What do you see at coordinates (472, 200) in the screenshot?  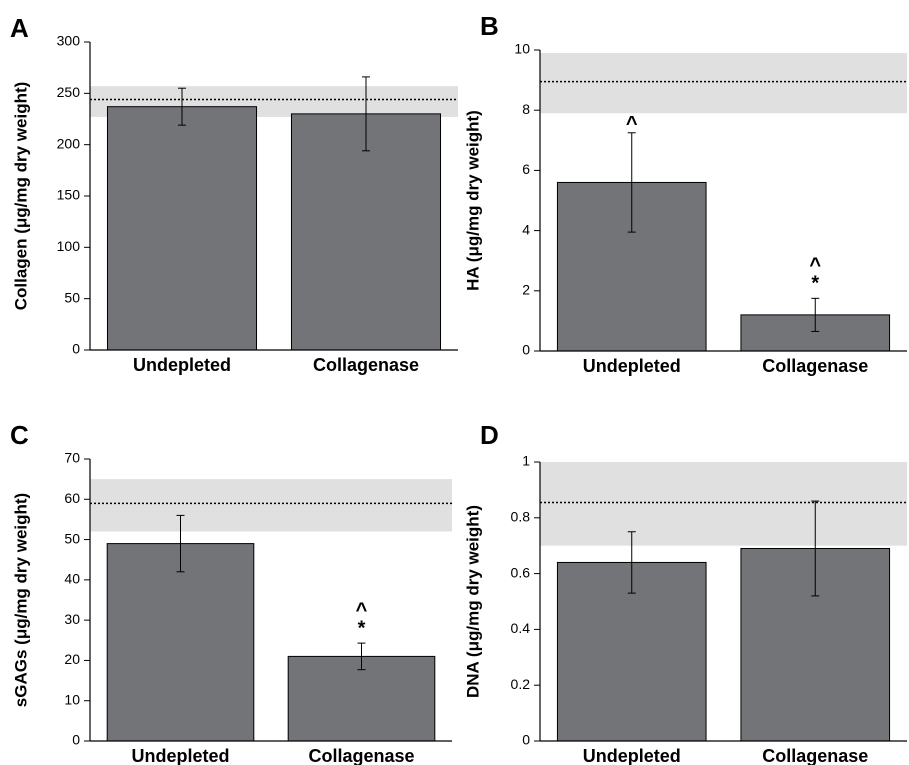 I see `y-axis-label: HA (μg/mg dry weight)` at bounding box center [472, 200].